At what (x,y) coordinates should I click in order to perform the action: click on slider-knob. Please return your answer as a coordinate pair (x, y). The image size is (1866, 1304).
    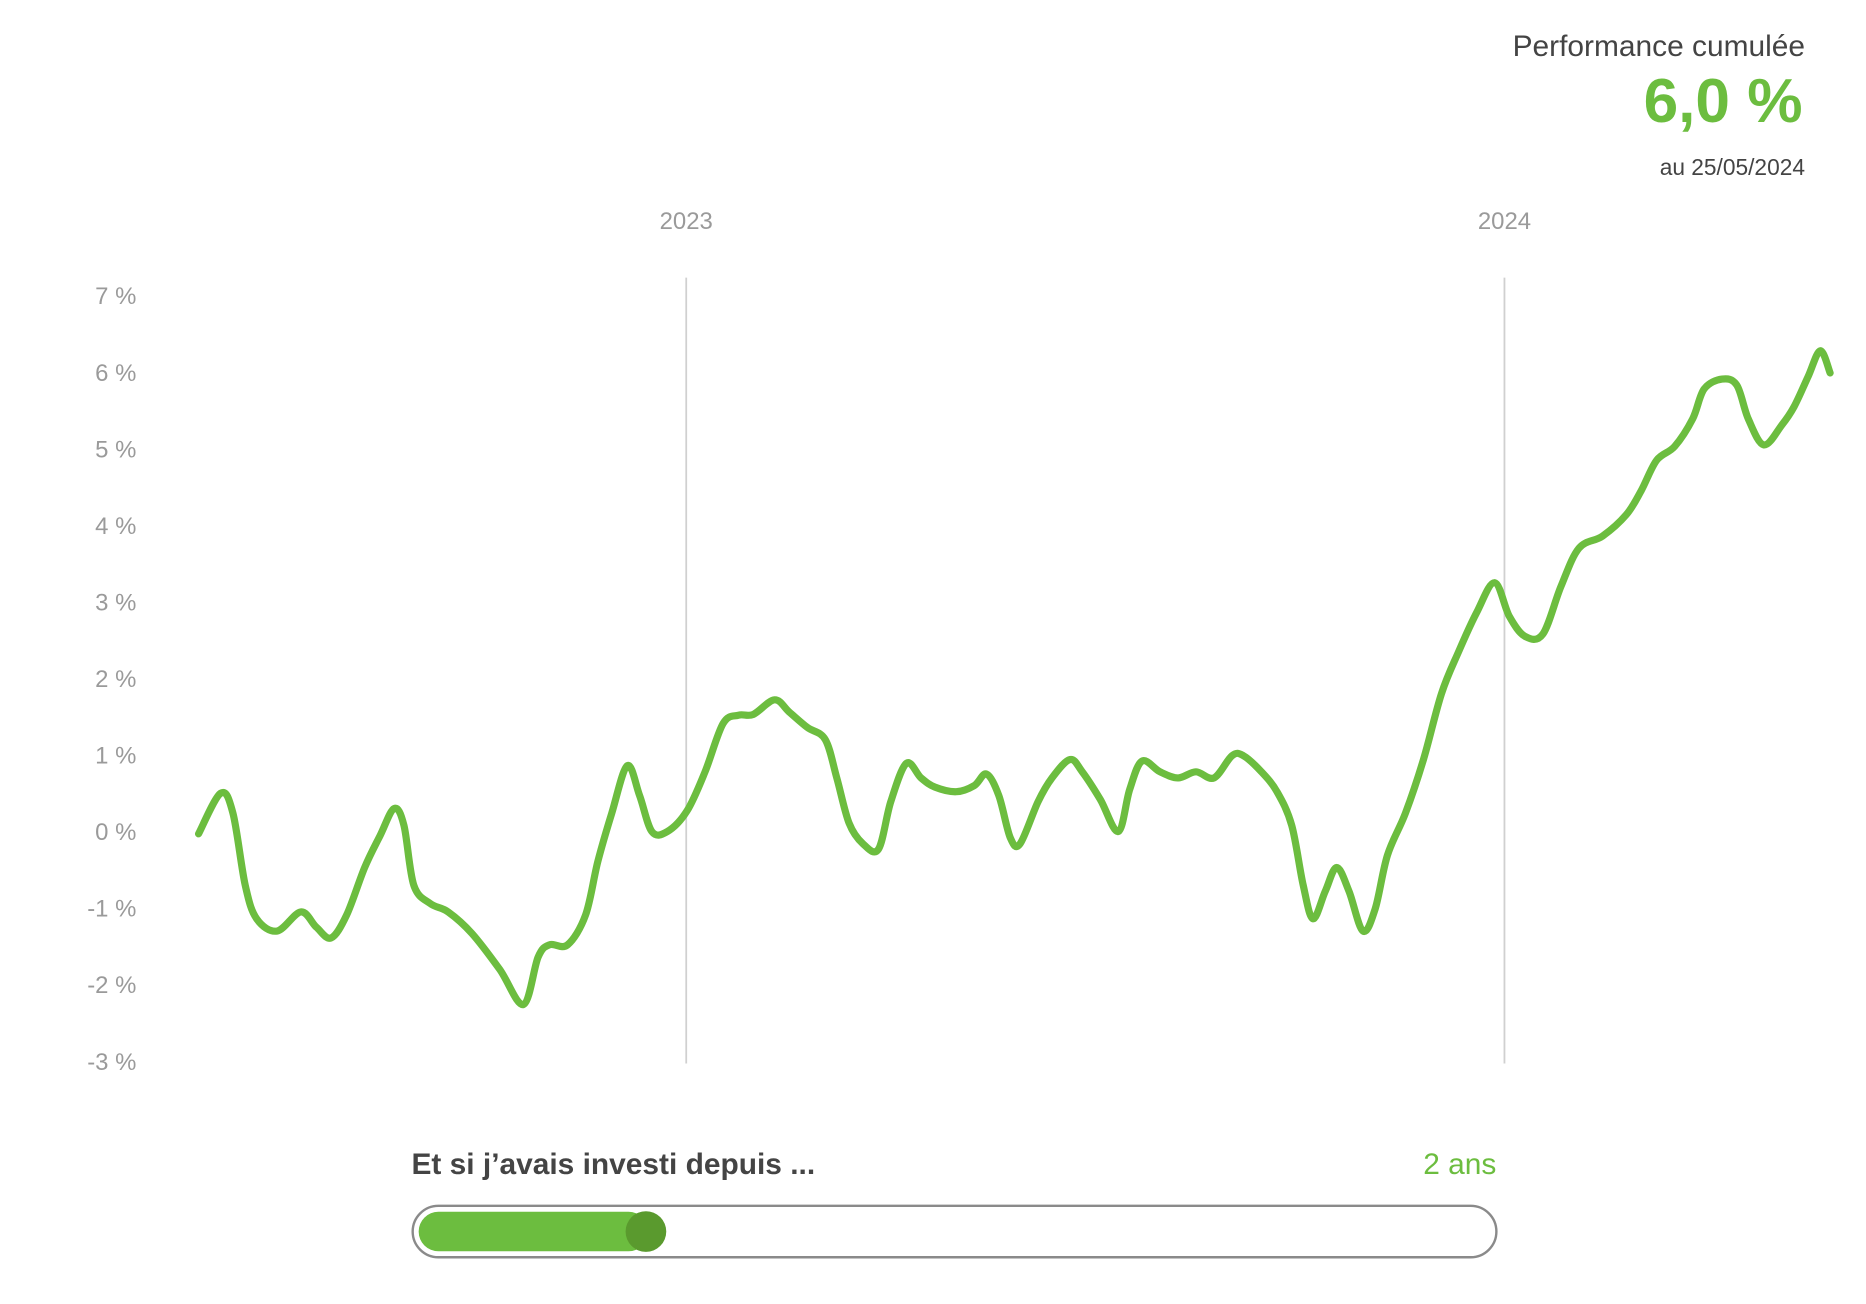
    Looking at the image, I should click on (646, 1231).